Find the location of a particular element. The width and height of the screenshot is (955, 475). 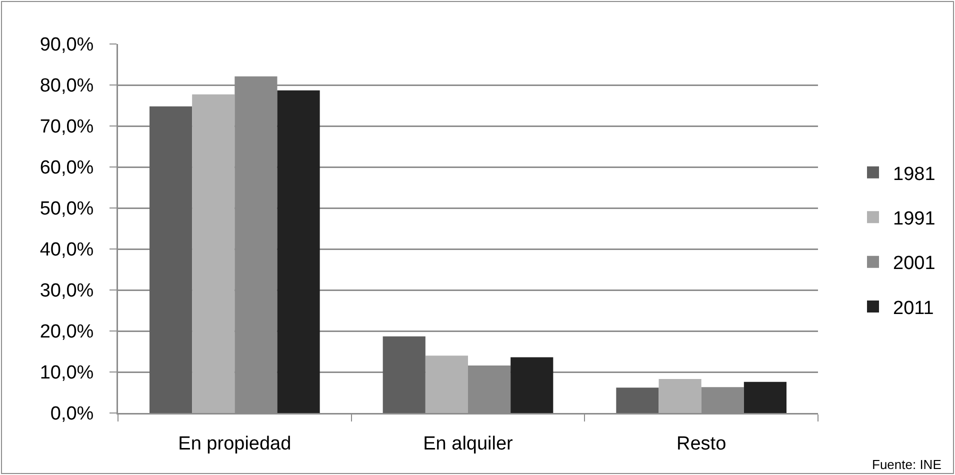

legend-label: 2001 is located at coordinates (914, 263).